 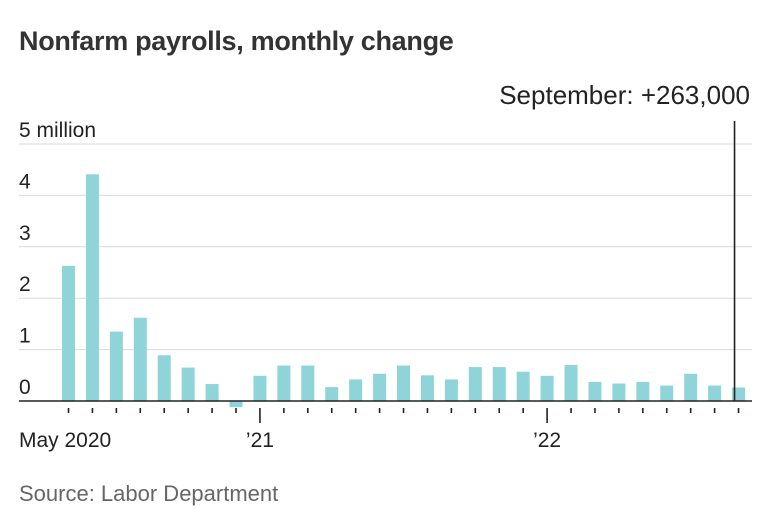 What do you see at coordinates (236, 41) in the screenshot?
I see `chart-title: Nonfarm payrolls, monthly change` at bounding box center [236, 41].